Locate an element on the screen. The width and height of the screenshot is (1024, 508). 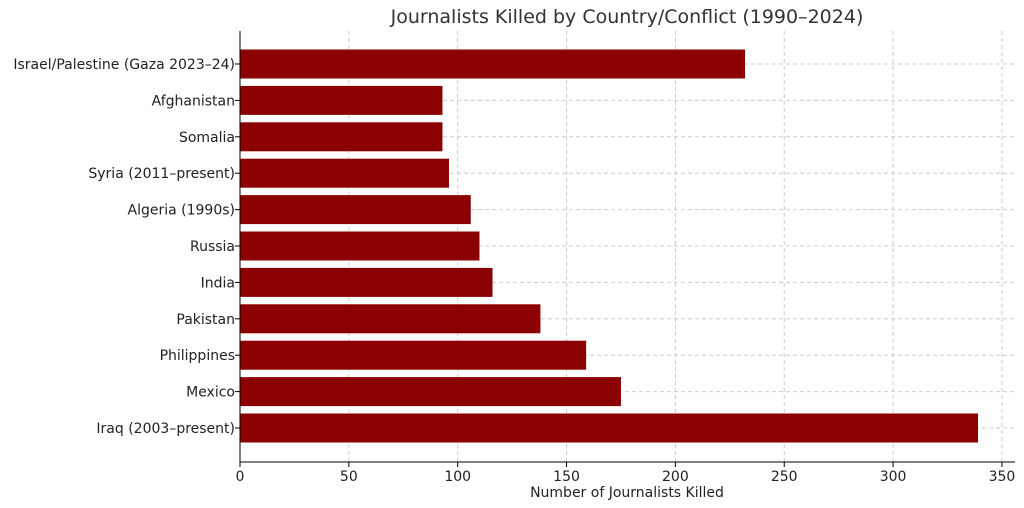
y-tick-label: Afghanistan is located at coordinates (193, 101).